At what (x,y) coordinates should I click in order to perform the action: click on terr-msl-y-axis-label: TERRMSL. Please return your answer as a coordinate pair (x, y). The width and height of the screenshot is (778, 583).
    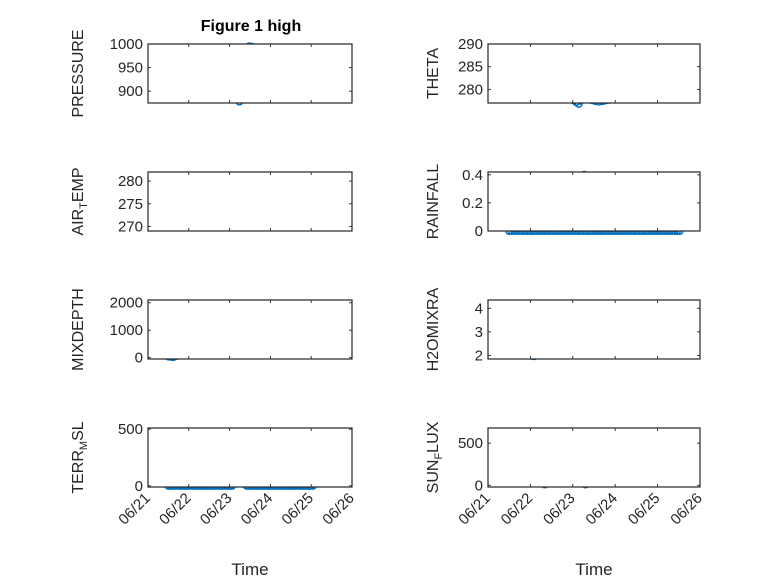
    Looking at the image, I should click on (80, 457).